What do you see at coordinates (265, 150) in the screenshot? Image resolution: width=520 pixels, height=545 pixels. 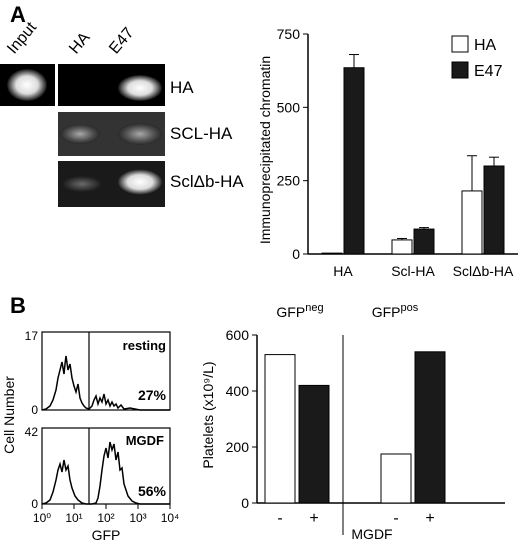 I see `chart-a-ylabel: Immunoprecipitated chromatin` at bounding box center [265, 150].